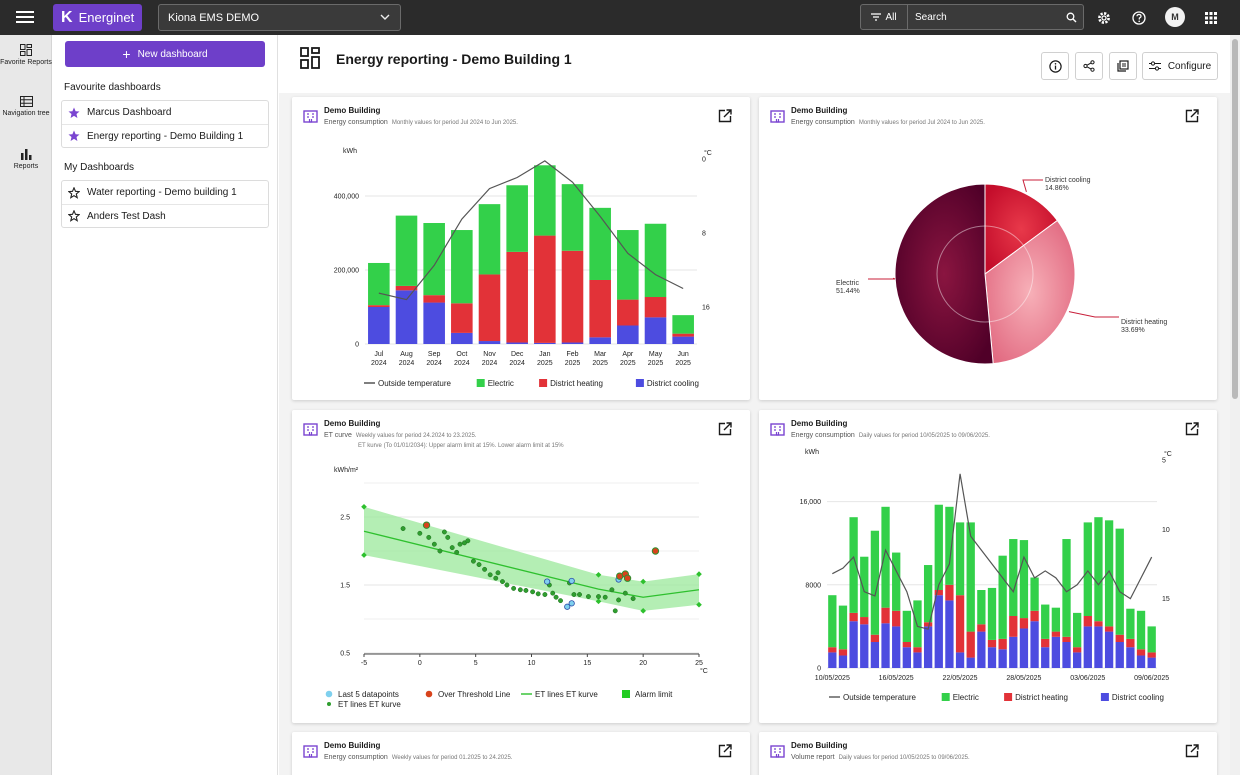  What do you see at coordinates (489, 354) in the screenshot?
I see `x-tick-month: Nov` at bounding box center [489, 354].